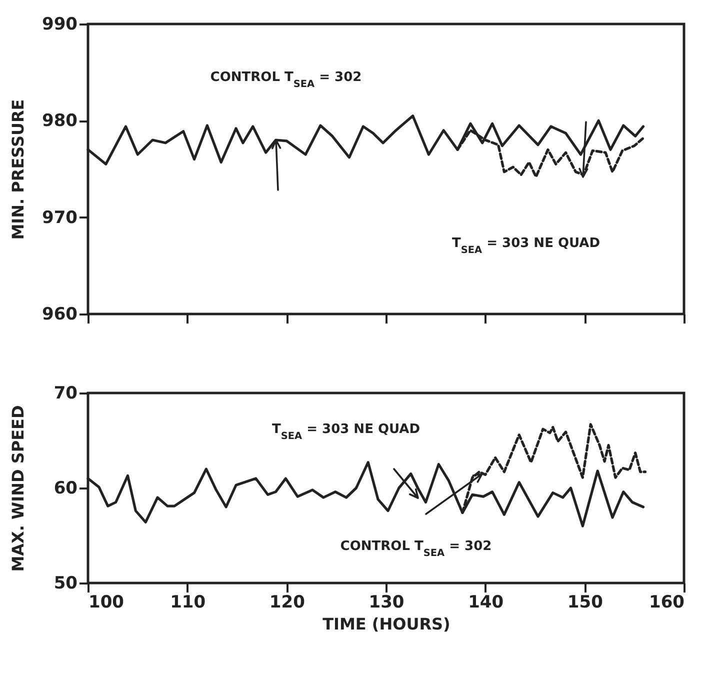  What do you see at coordinates (66, 394) in the screenshot?
I see `y-tick-label: 70` at bounding box center [66, 394].